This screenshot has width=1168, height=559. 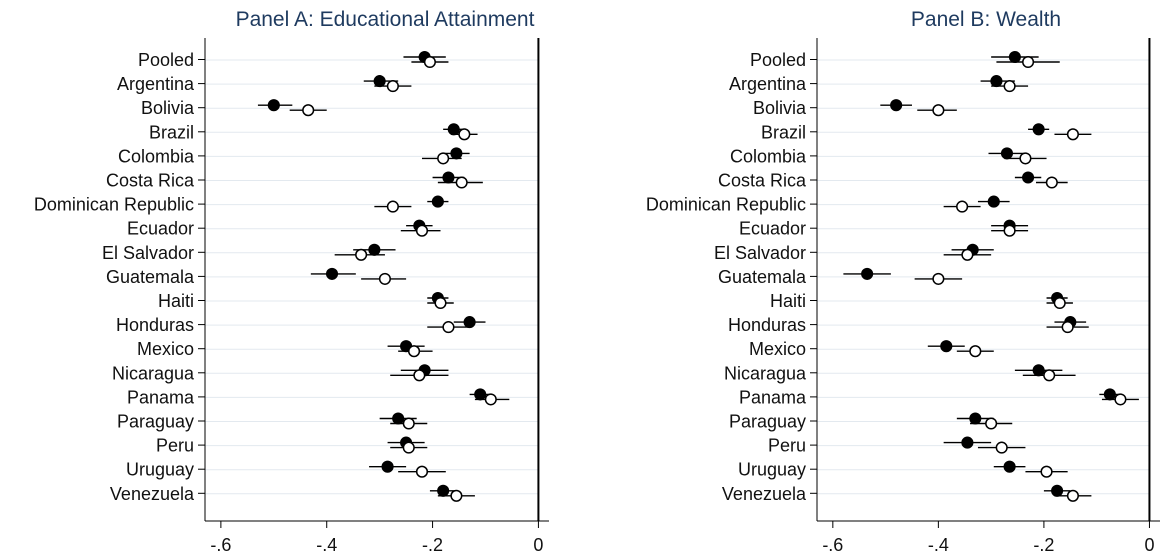 What do you see at coordinates (385, 19) in the screenshot?
I see `panel-a-title: Panel A: Educational Attainment` at bounding box center [385, 19].